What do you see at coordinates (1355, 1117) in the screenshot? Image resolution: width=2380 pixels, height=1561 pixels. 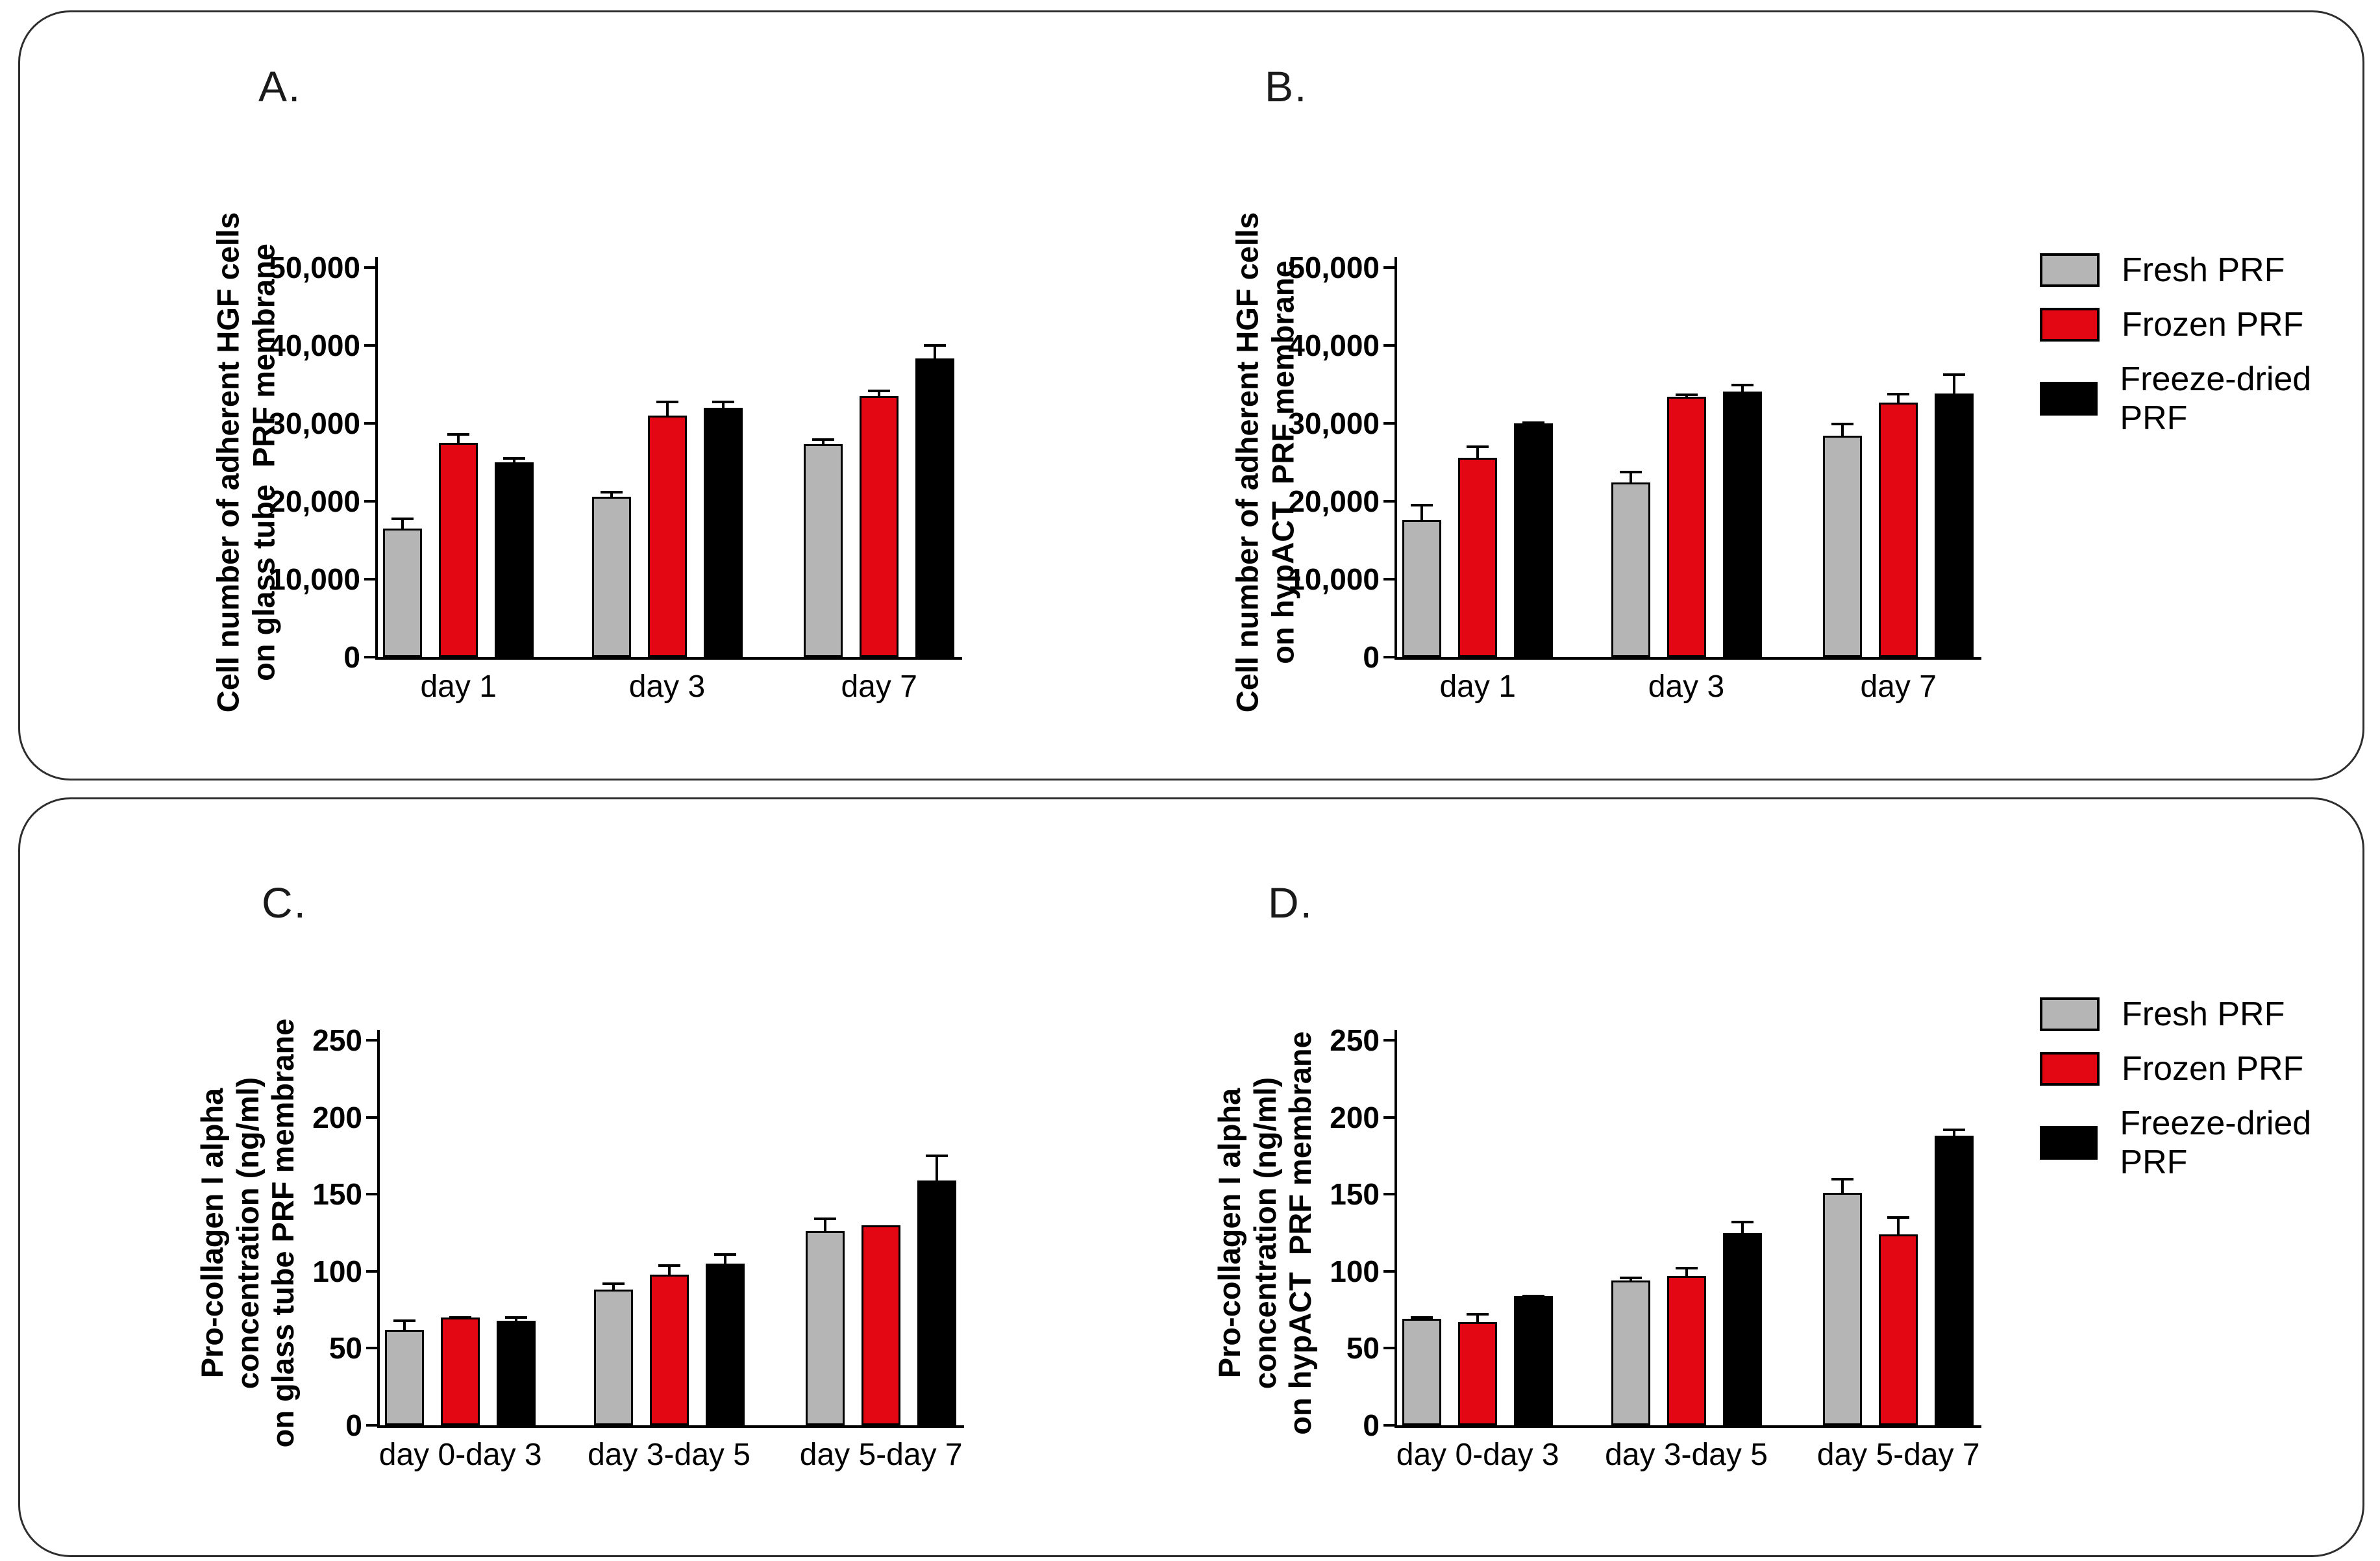 I see `y-tick-label: 200` at bounding box center [1355, 1117].